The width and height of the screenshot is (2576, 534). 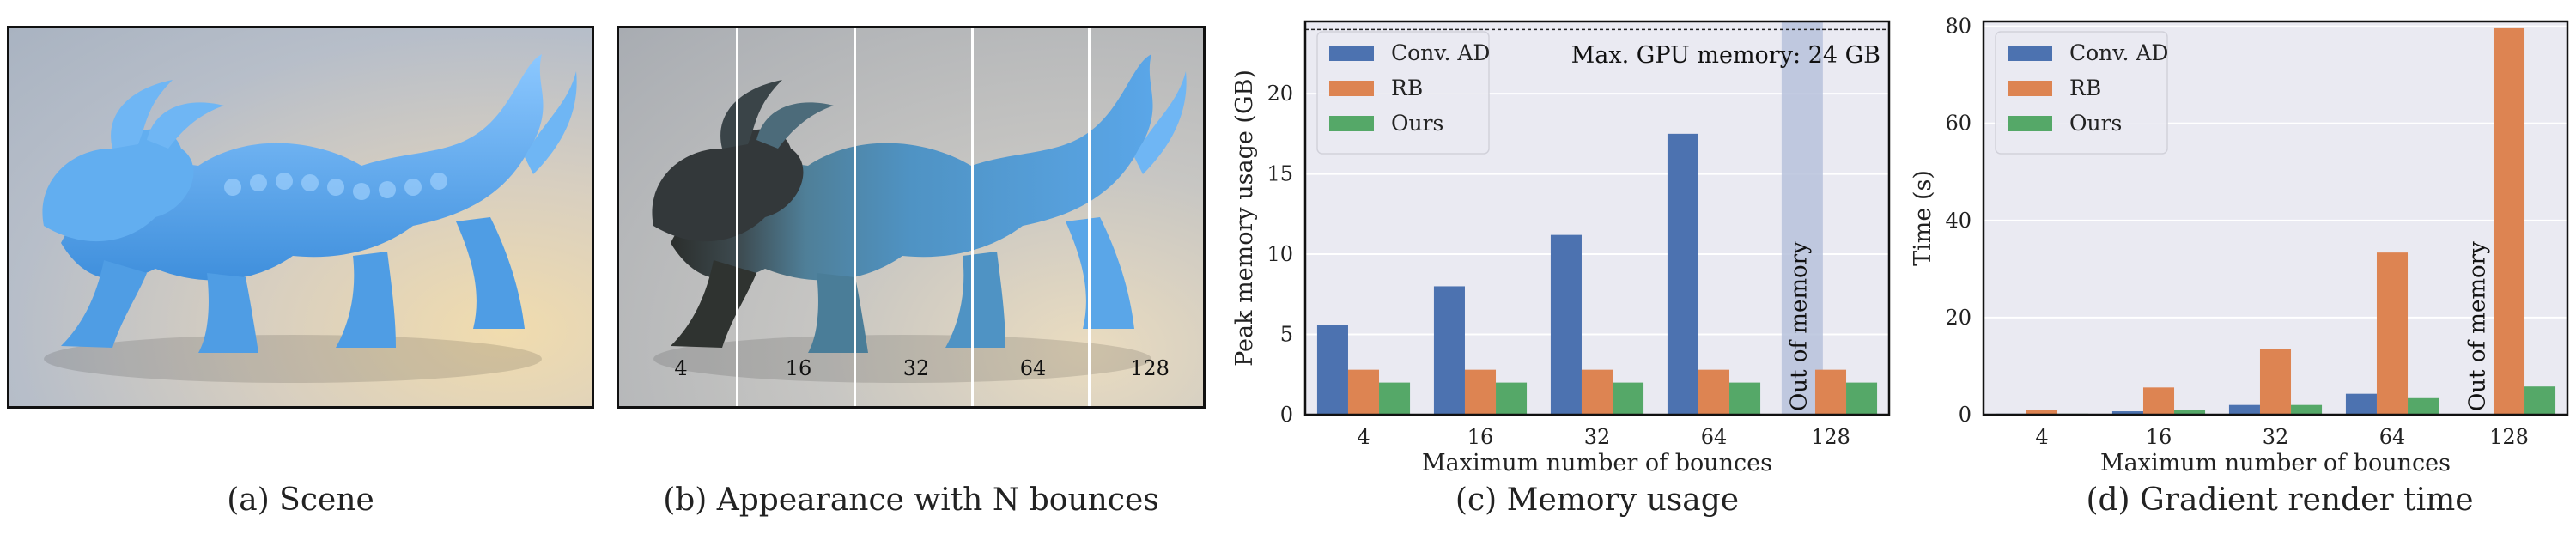 What do you see at coordinates (1150, 368) in the screenshot?
I see `bounce-label: 128` at bounding box center [1150, 368].